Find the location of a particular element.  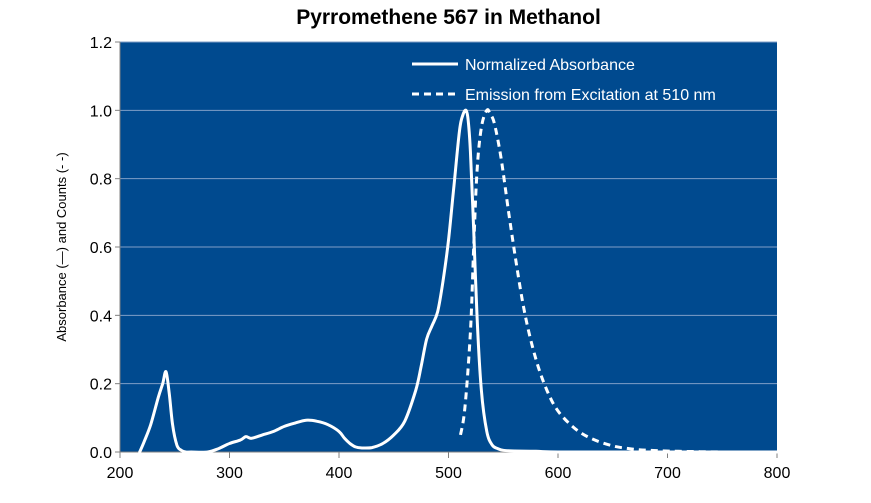

y-tick-label-2: 0.4 is located at coordinates (101, 316).